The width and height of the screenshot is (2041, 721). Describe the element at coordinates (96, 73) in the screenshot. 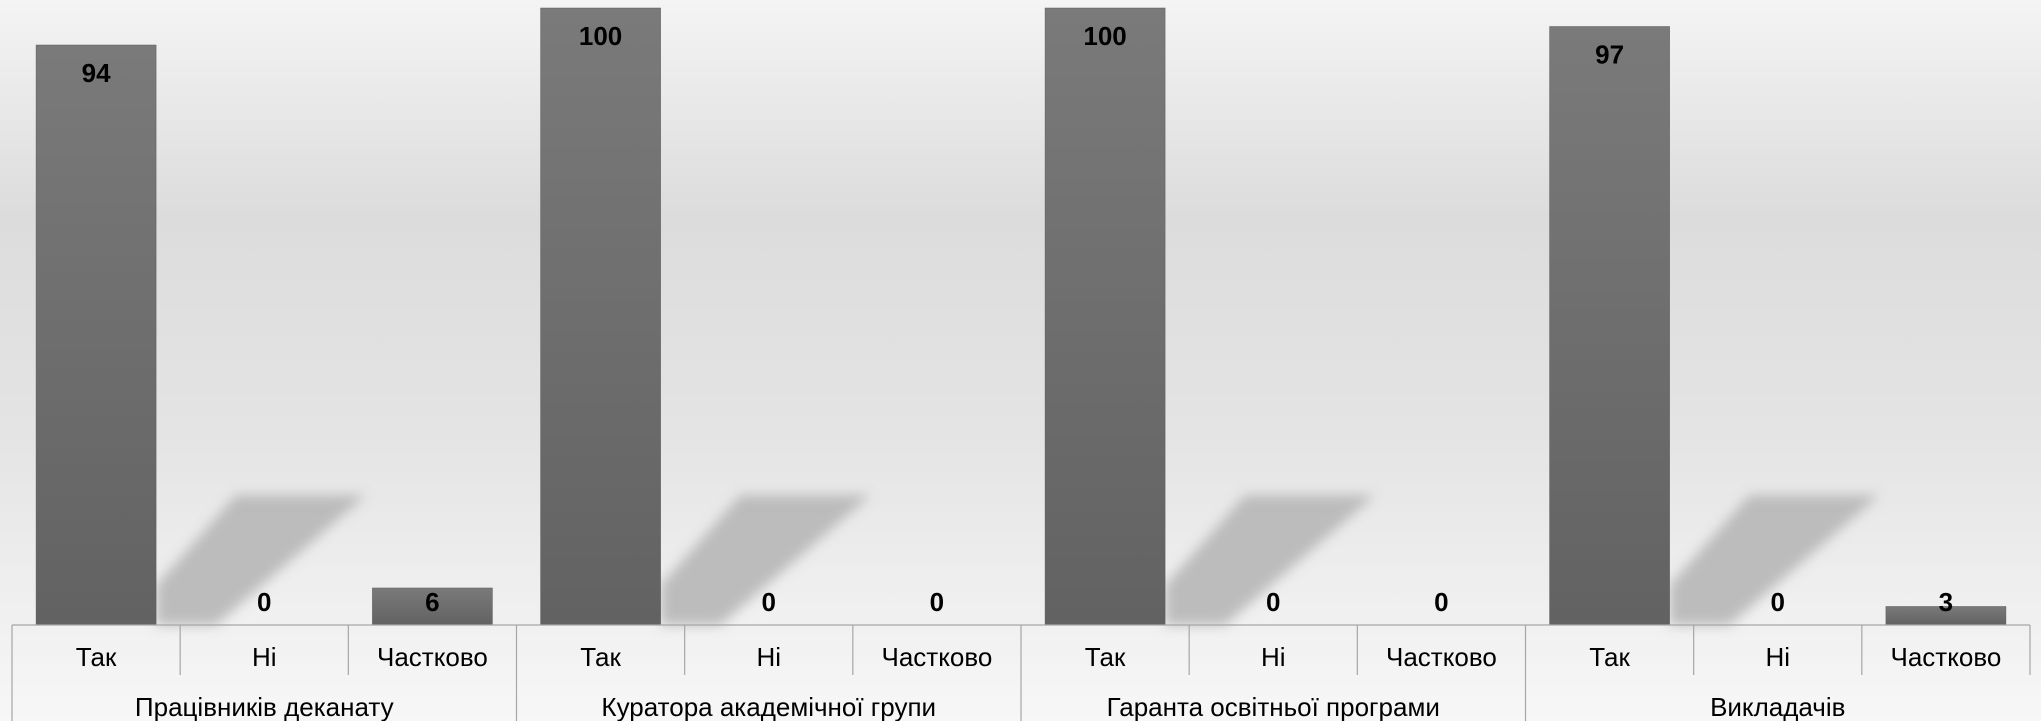

I see `data-label: 94` at that location.